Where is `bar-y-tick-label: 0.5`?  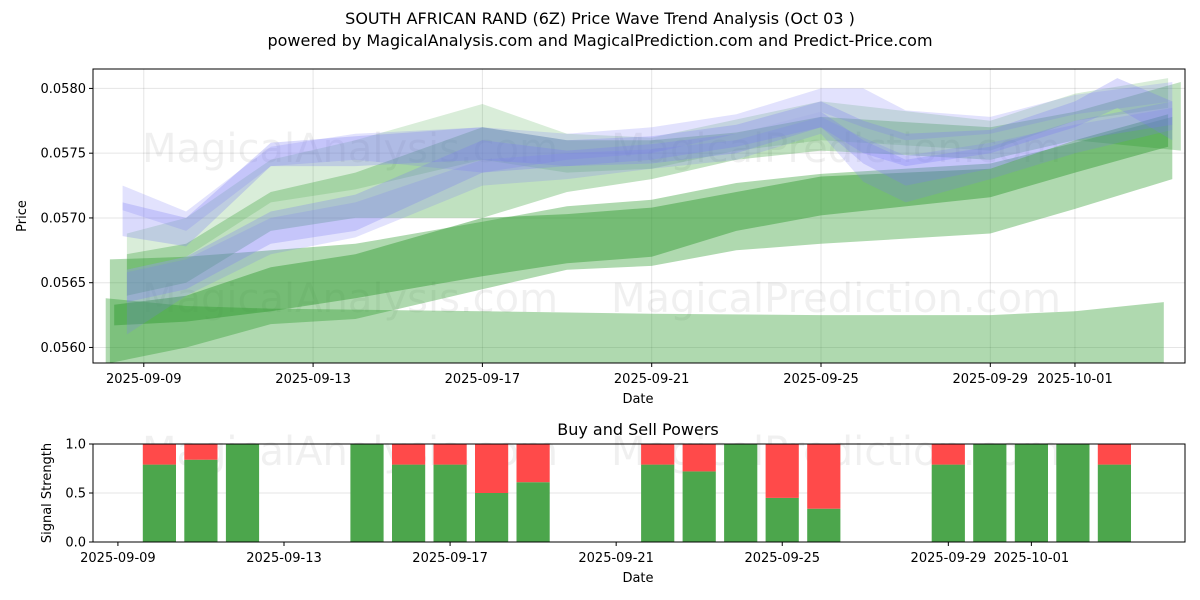 bar-y-tick-label: 0.5 is located at coordinates (75, 494).